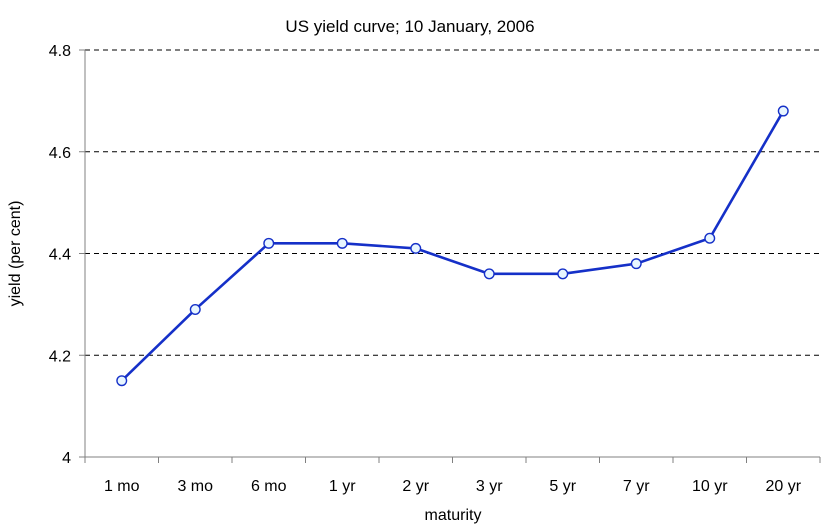  I want to click on y-tick-label: 4.6, so click(60, 153).